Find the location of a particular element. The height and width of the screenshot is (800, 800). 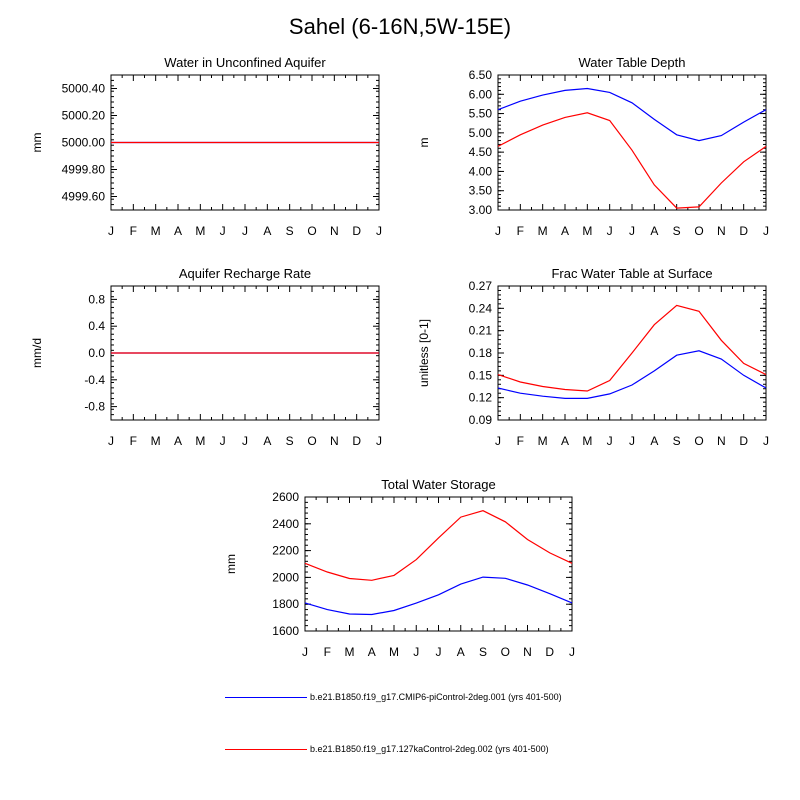

y-tick-label: 0.15 is located at coordinates (481, 375).